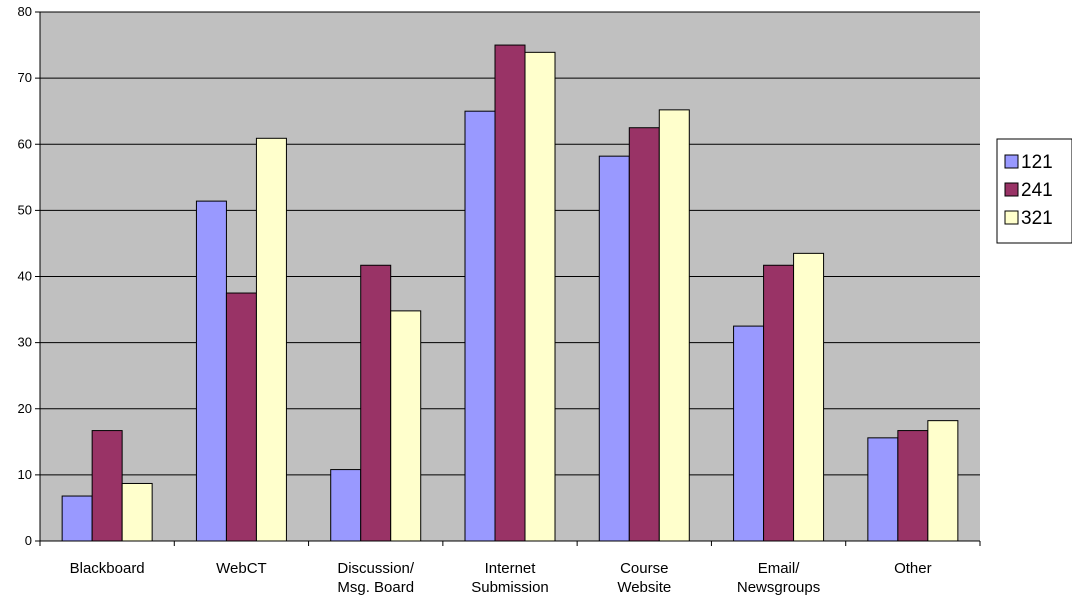 This screenshot has height=602, width=1072. I want to click on y-tick-label: 60, so click(25, 143).